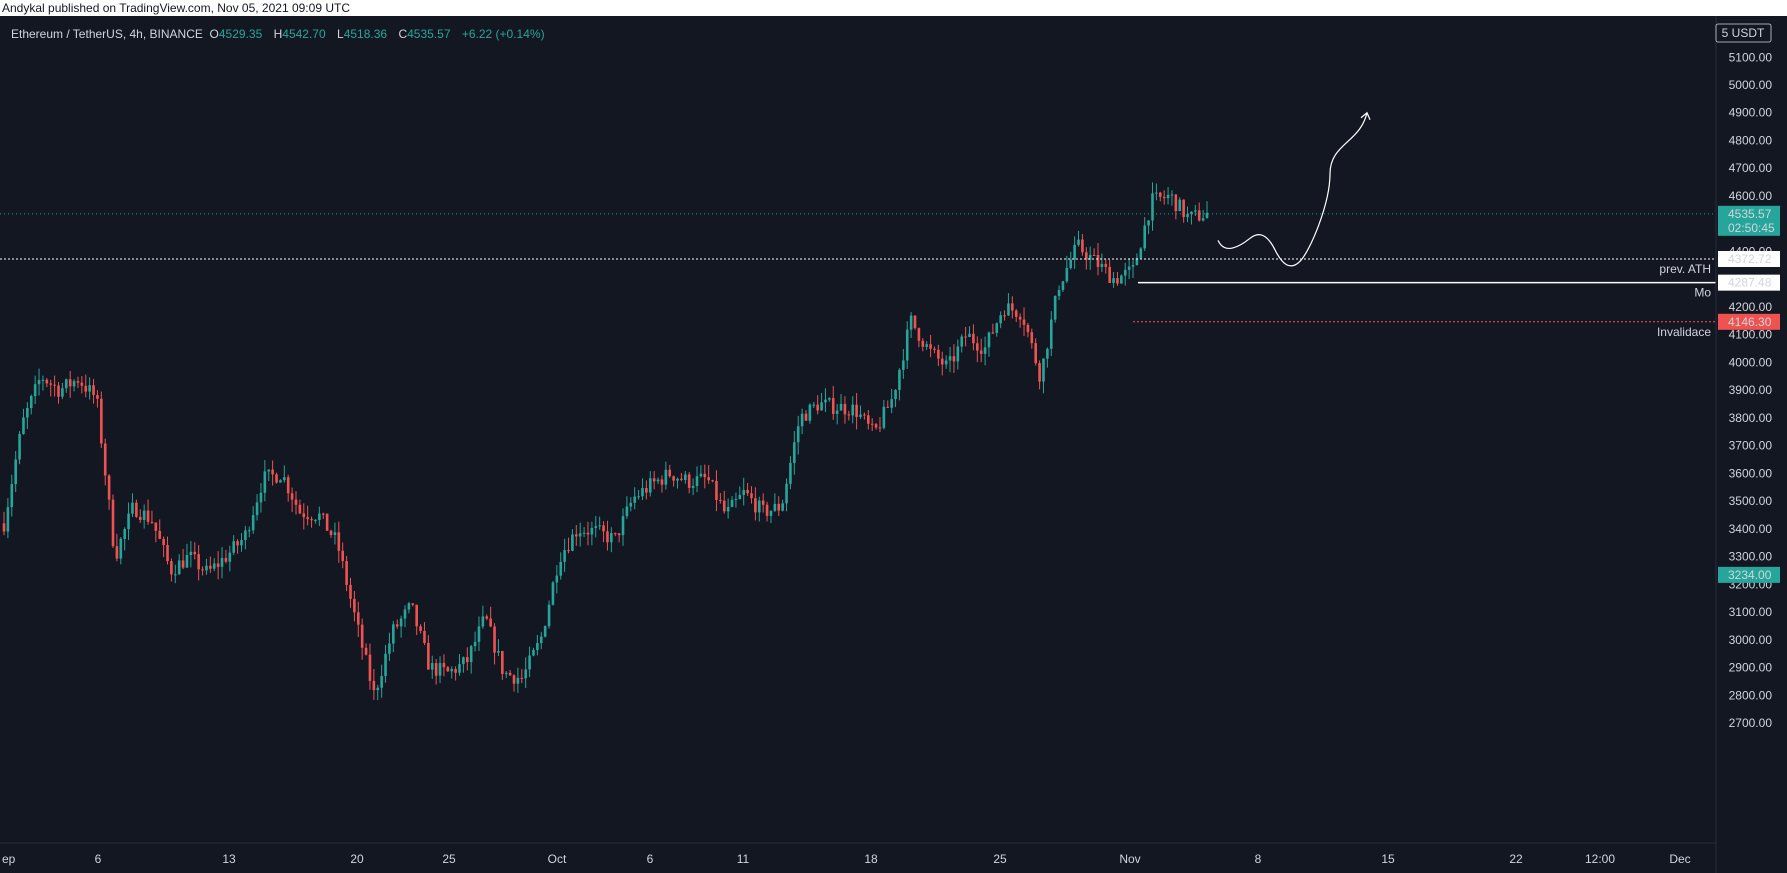 This screenshot has height=873, width=1787. Describe the element at coordinates (1751, 390) in the screenshot. I see `price-tick-label: 3900.00` at that location.